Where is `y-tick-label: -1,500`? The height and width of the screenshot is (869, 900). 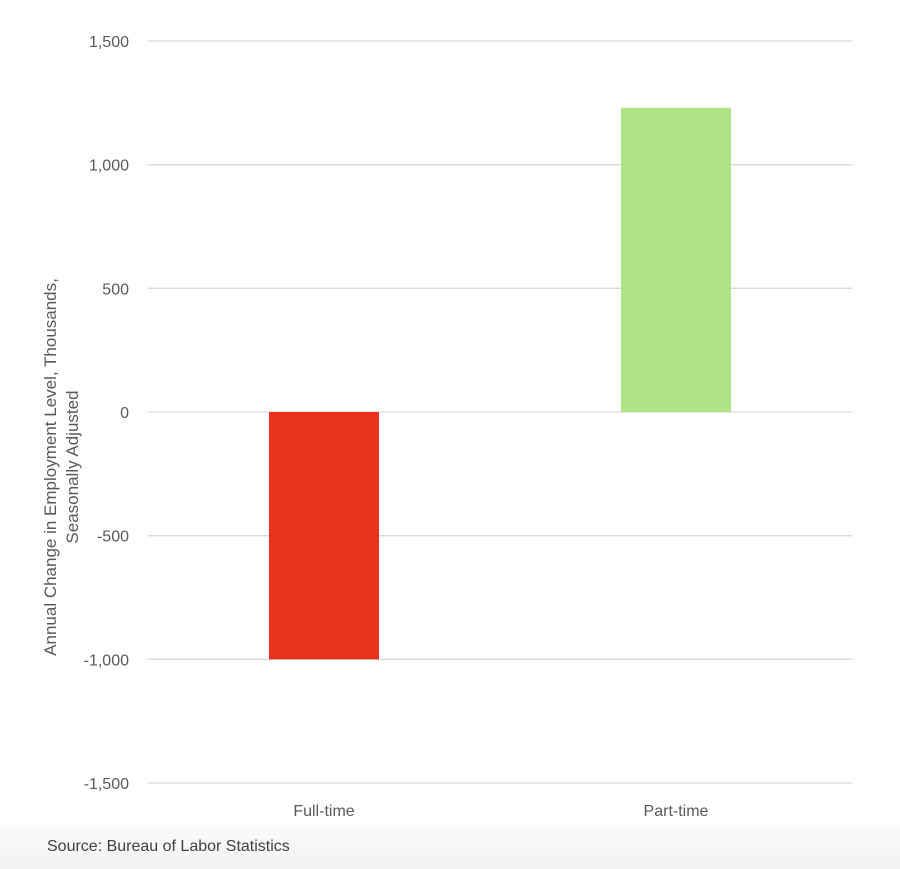 y-tick-label: -1,500 is located at coordinates (106, 784).